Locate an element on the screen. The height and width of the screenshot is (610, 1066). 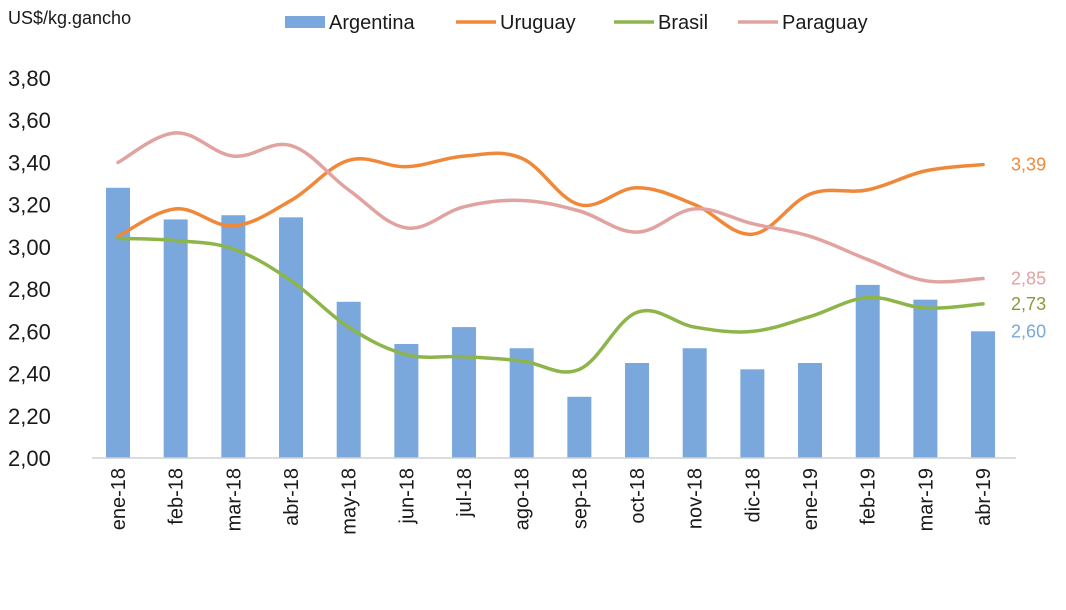
x-tick-label: feb-18 is located at coordinates (177, 496).